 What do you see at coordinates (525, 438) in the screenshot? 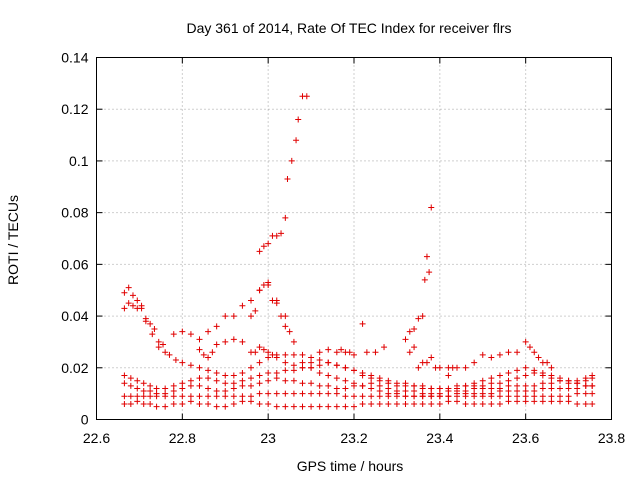
I see `x-tick-label: 23.6` at bounding box center [525, 438].